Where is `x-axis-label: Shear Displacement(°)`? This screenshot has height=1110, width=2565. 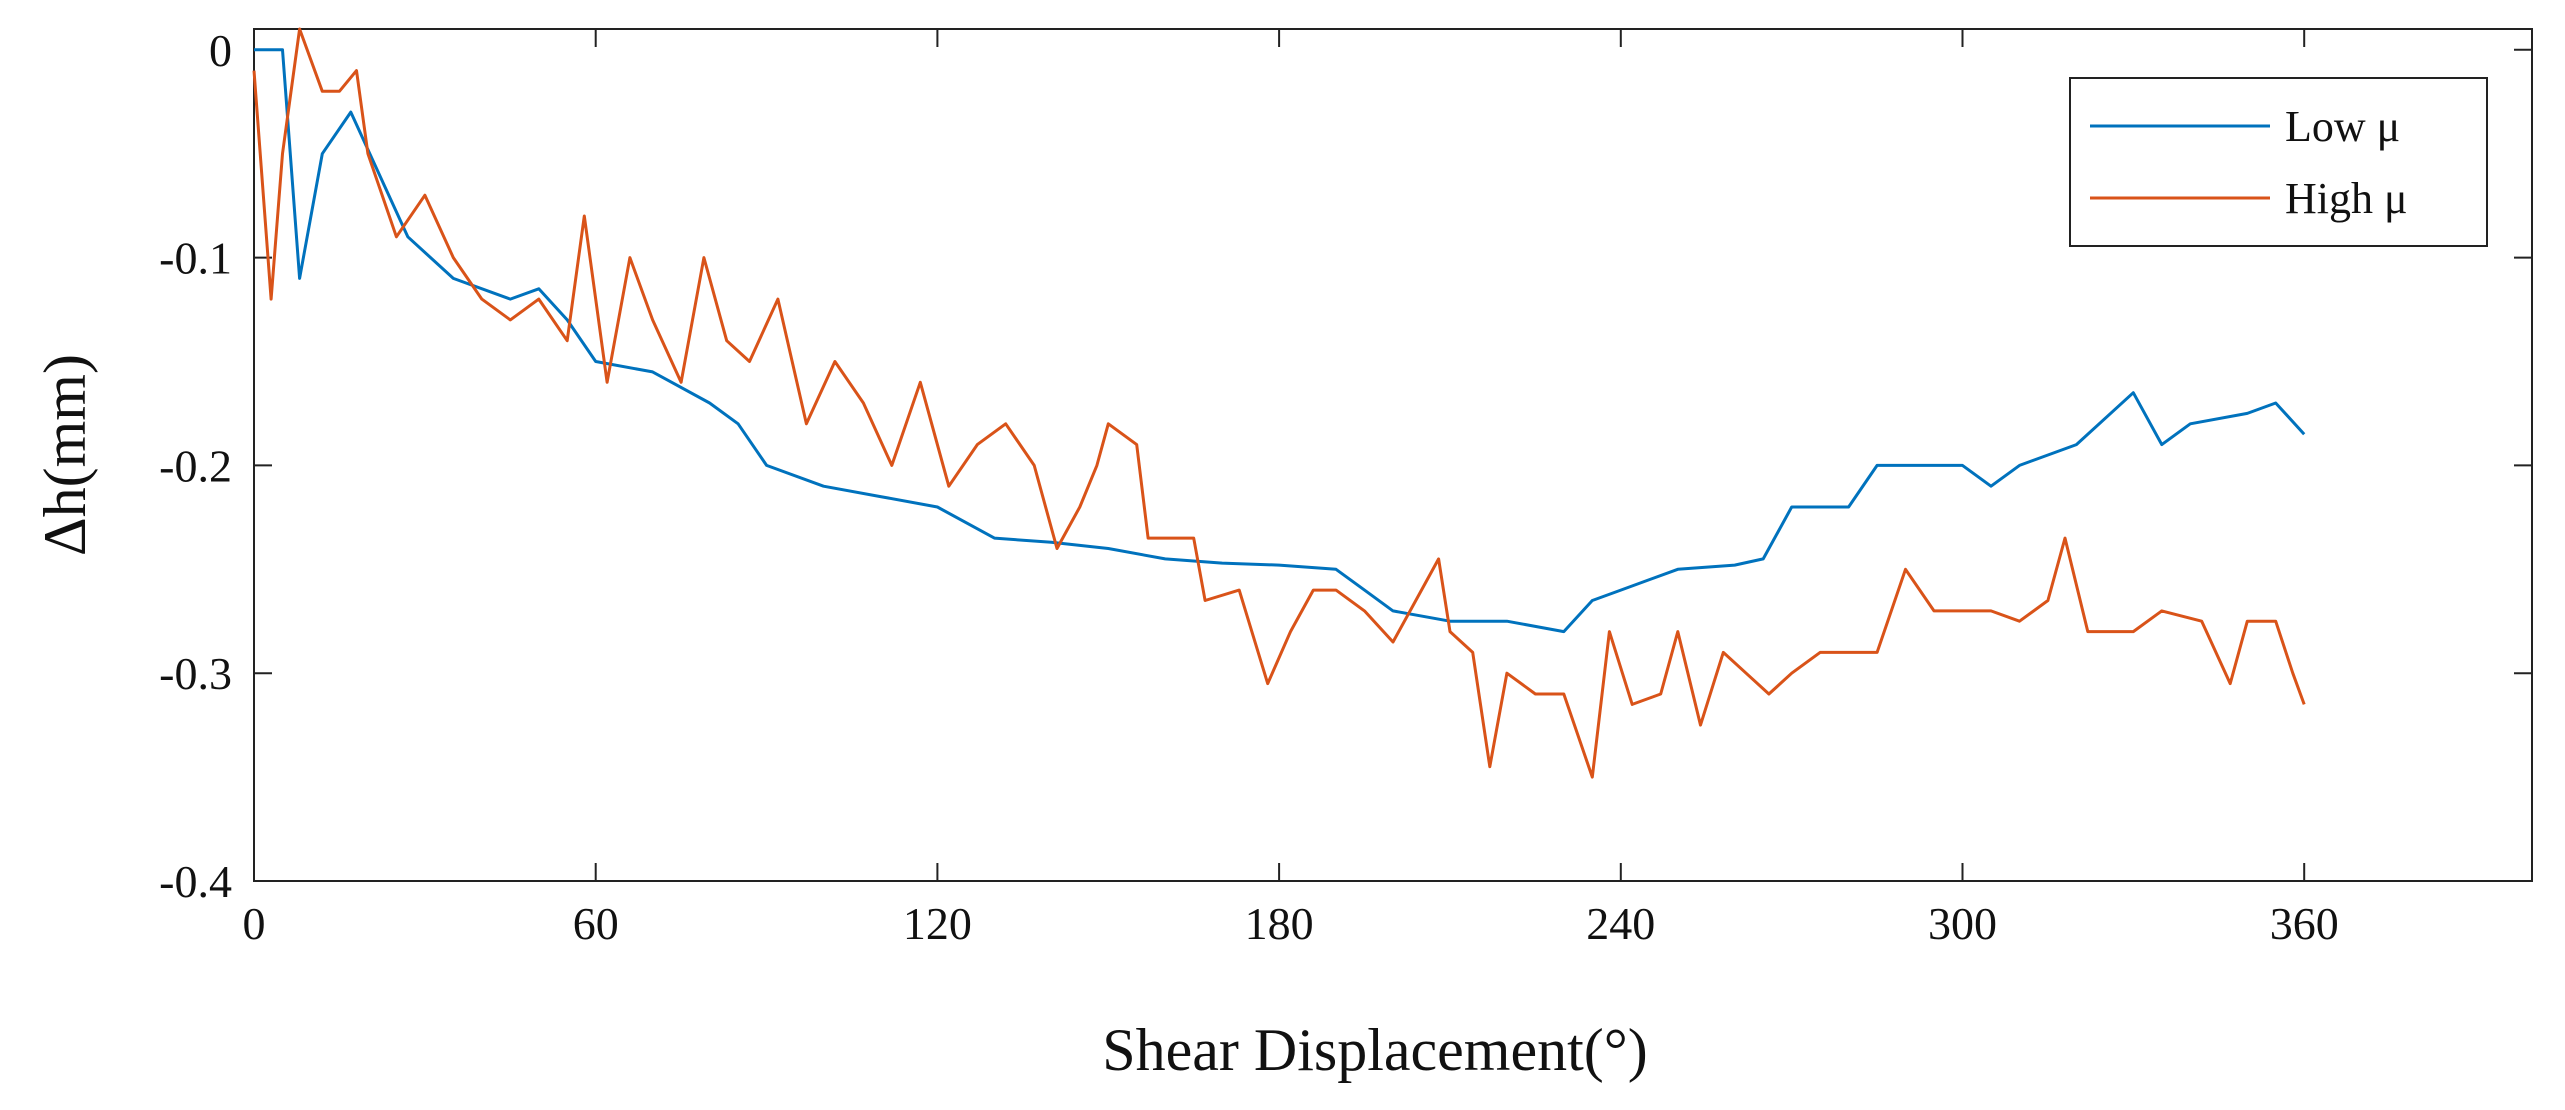 x-axis-label: Shear Displacement(°) is located at coordinates (1374, 1050).